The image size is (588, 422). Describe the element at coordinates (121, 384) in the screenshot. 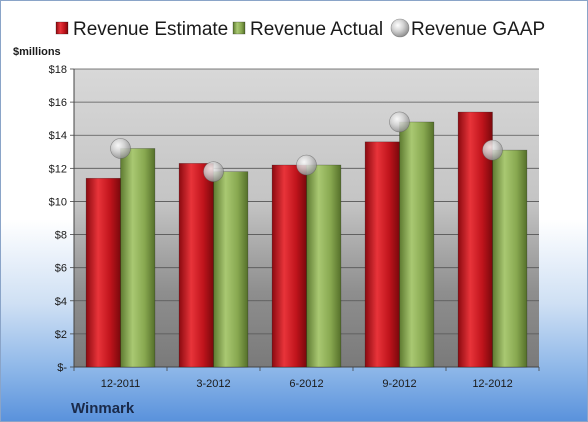

I see `x-tick-label: 12-2011` at that location.